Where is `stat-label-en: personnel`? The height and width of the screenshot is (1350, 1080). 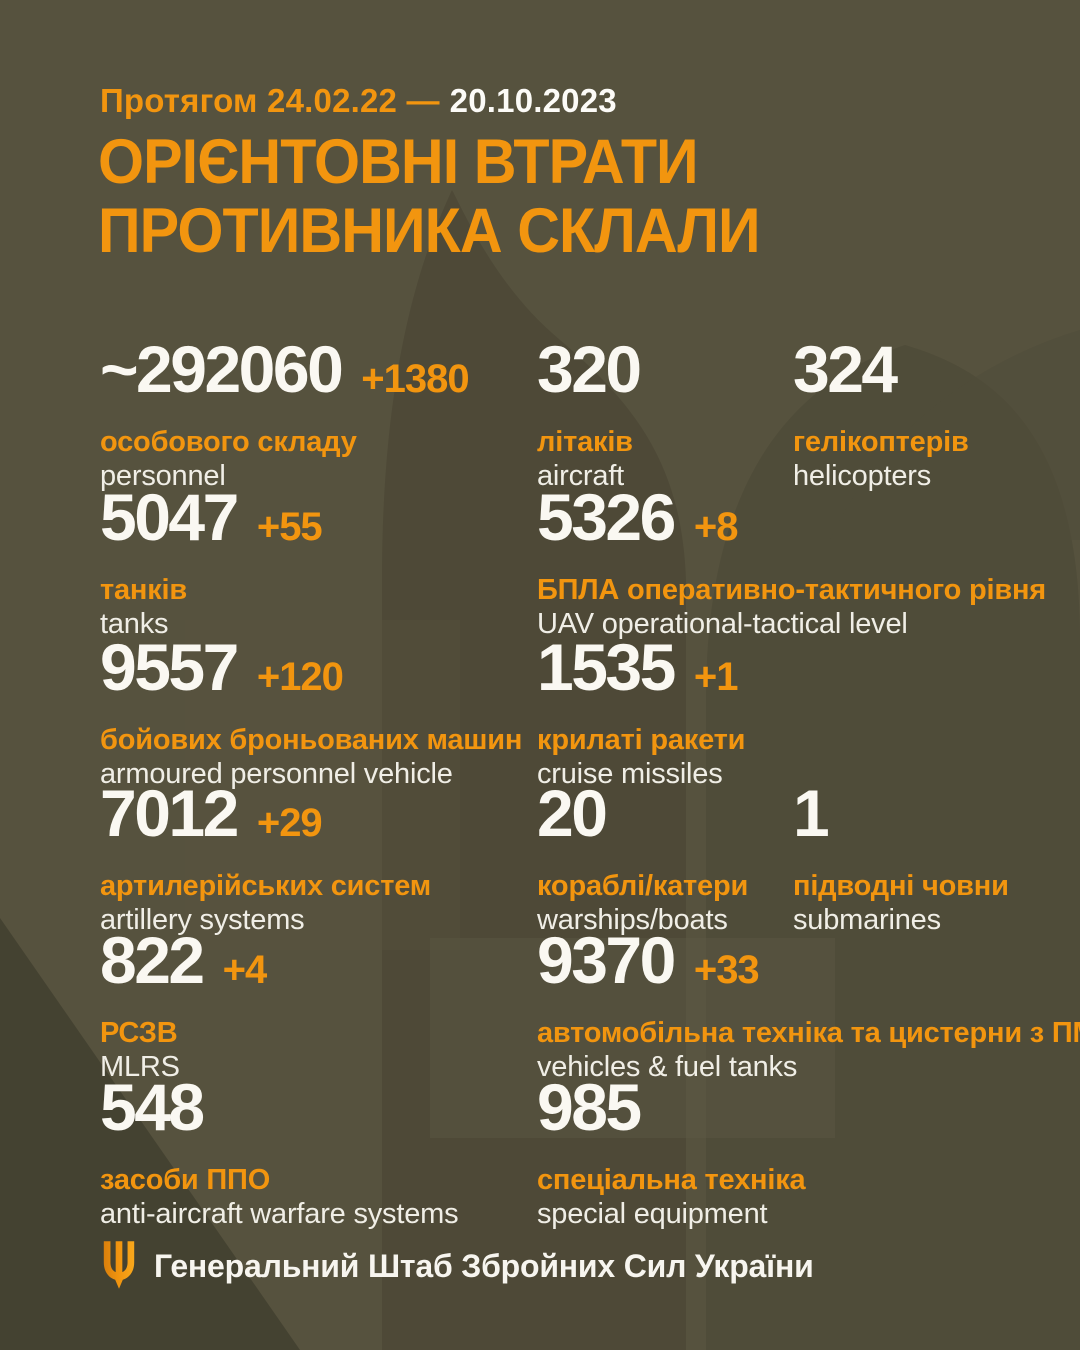 stat-label-en: personnel is located at coordinates (163, 476).